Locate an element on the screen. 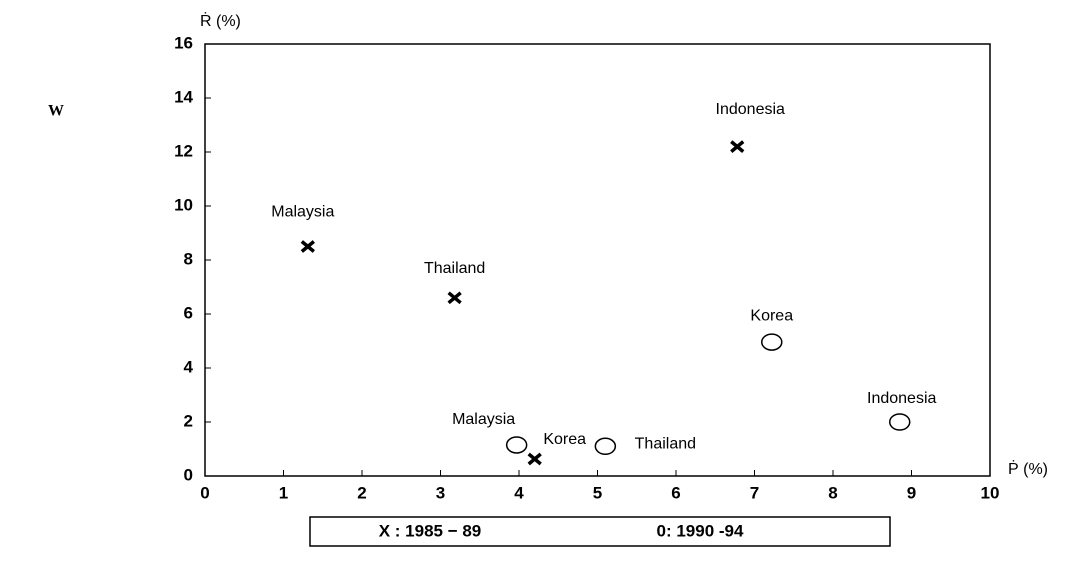 The height and width of the screenshot is (573, 1072). legend-entry: 0: 1990 -94 is located at coordinates (700, 530).